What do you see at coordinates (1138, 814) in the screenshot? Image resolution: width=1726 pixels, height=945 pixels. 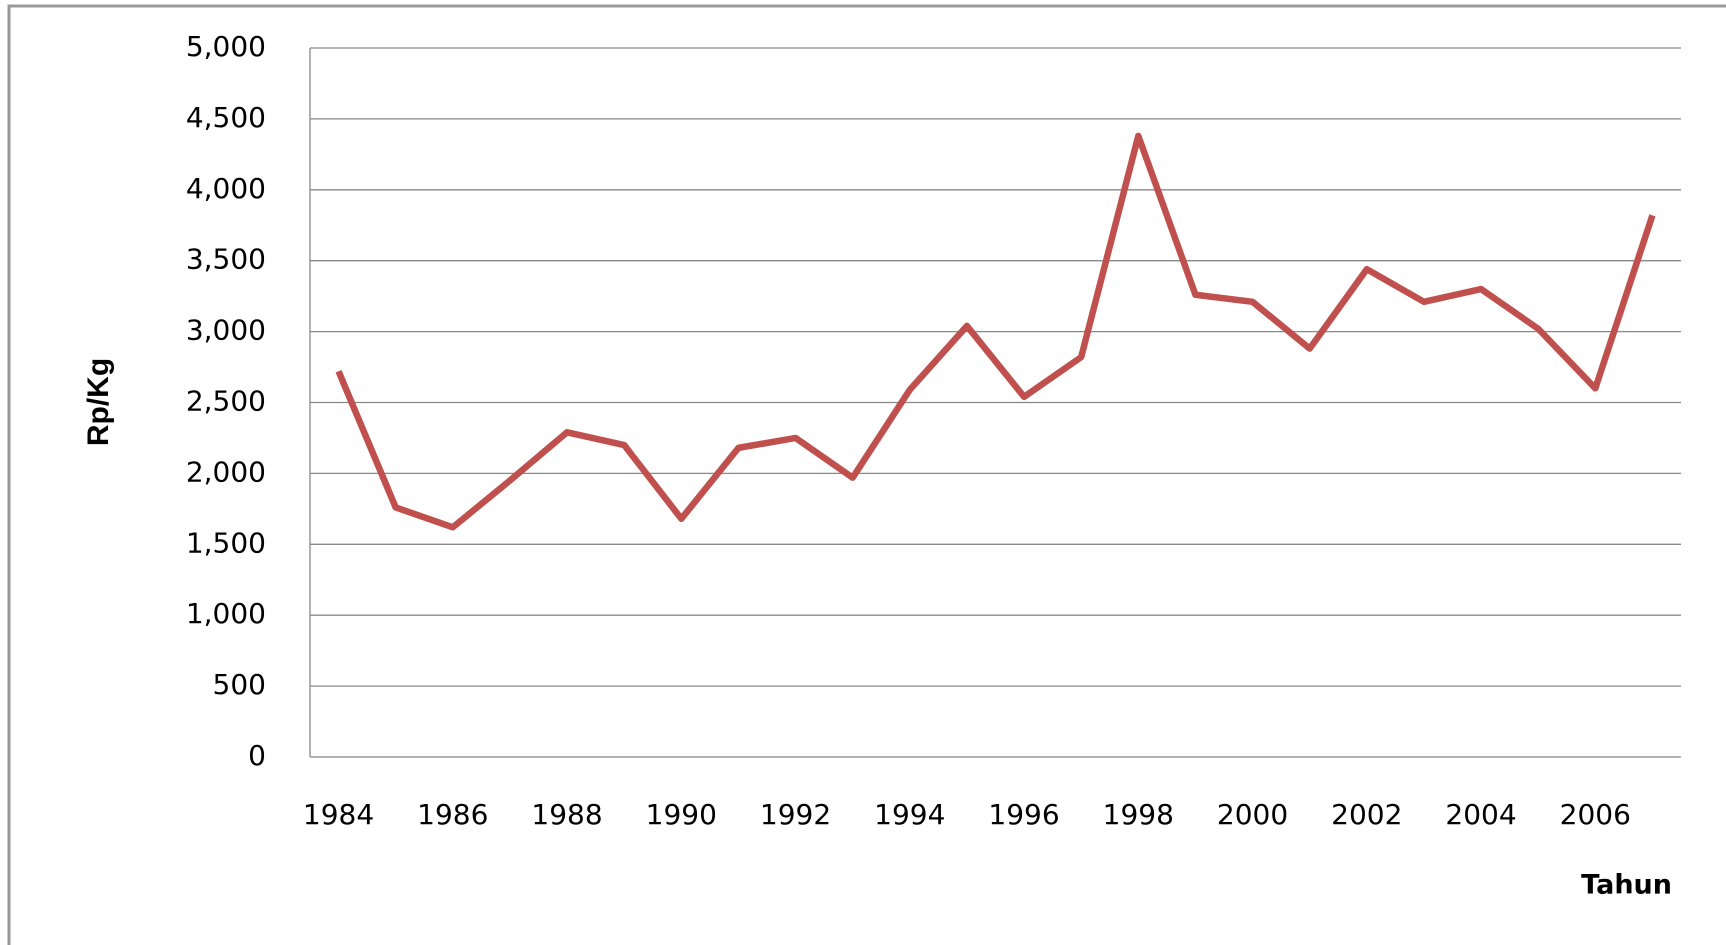 I see `x-tick-label: 1998` at bounding box center [1138, 814].